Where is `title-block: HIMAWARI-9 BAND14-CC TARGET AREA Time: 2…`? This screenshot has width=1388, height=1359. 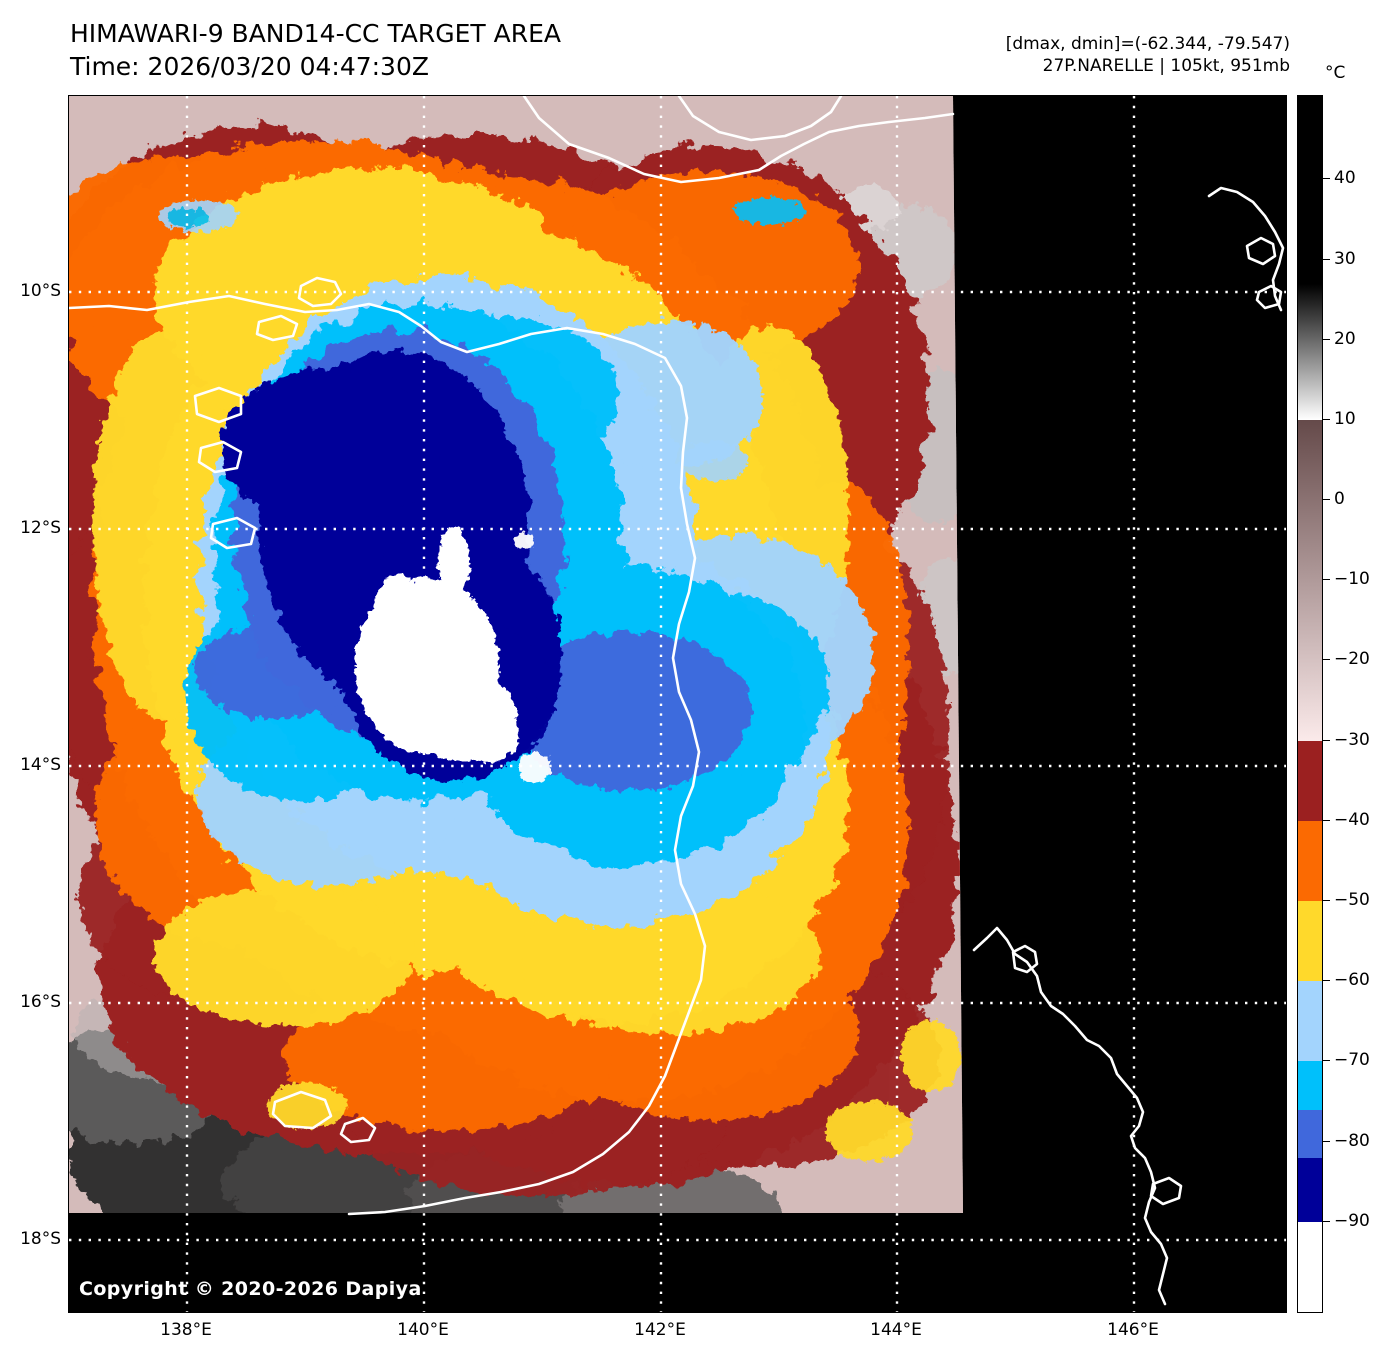 title-block: HIMAWARI-9 BAND14-CC TARGET AREA Time: 2… is located at coordinates (315, 50).